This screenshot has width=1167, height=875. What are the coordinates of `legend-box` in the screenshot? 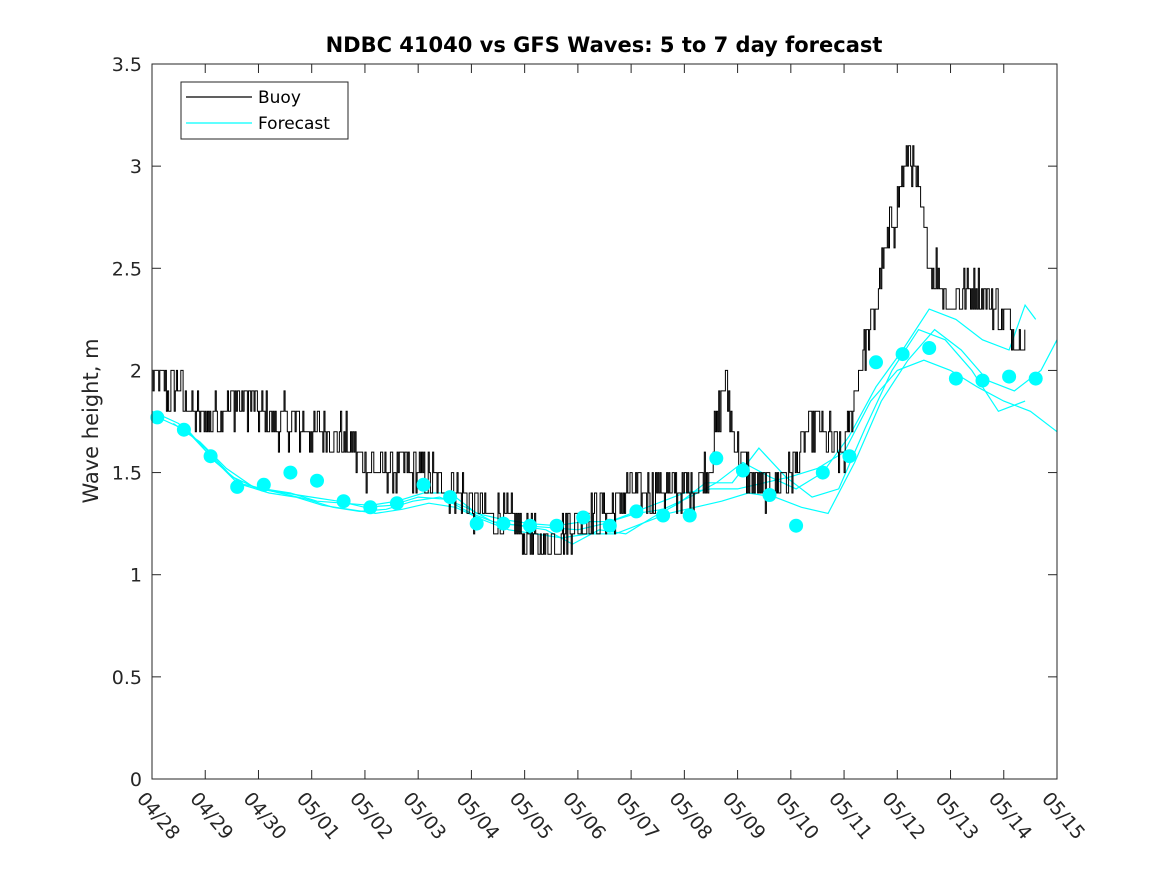 It's located at (264, 110).